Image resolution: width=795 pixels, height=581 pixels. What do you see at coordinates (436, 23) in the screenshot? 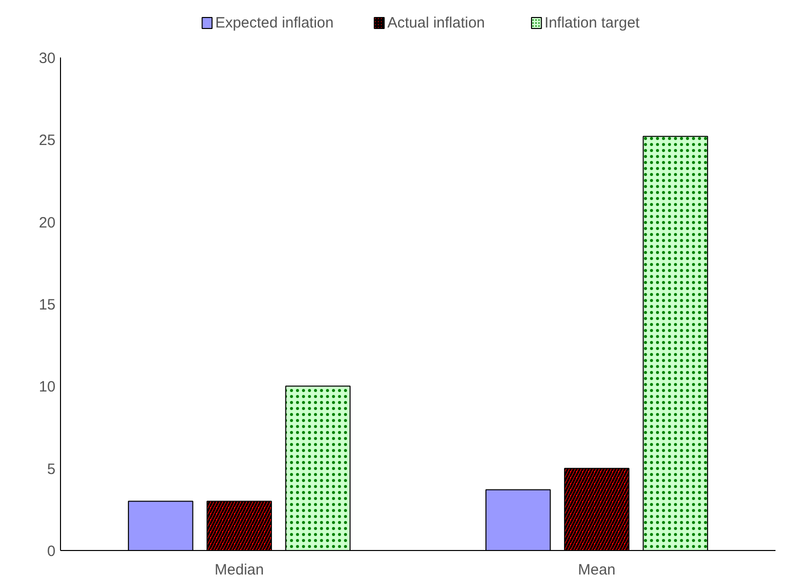
I see `legend-label: Actual inflation` at bounding box center [436, 23].